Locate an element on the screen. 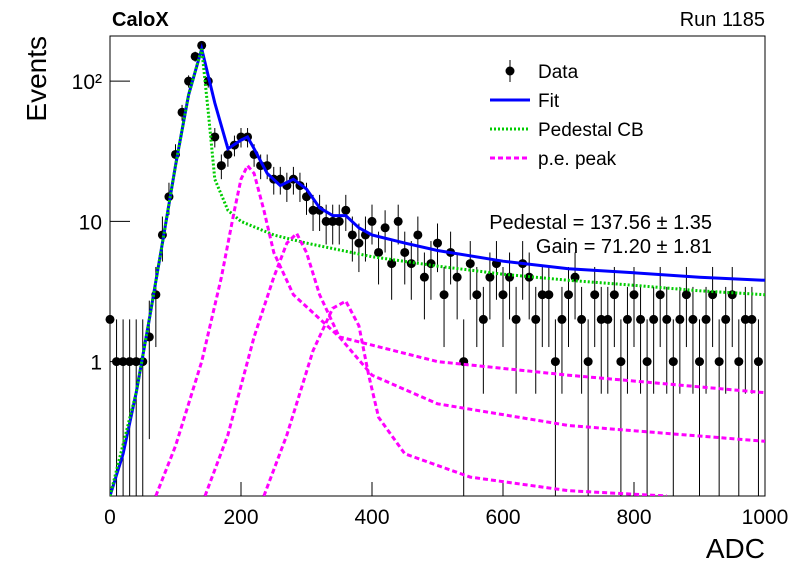 The image size is (796, 572). y-tick-label: 1 is located at coordinates (96, 363).